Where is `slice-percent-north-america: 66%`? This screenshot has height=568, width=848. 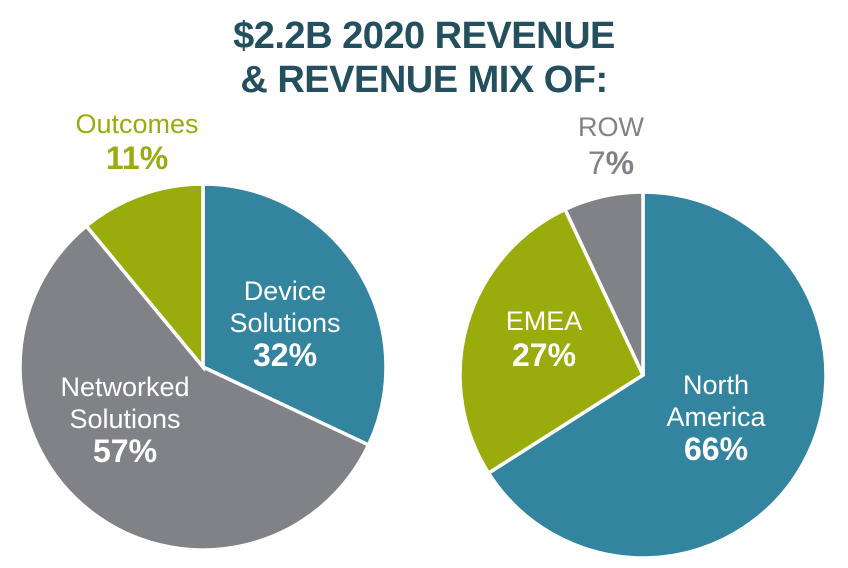
slice-percent-north-america: 66% is located at coordinates (716, 449).